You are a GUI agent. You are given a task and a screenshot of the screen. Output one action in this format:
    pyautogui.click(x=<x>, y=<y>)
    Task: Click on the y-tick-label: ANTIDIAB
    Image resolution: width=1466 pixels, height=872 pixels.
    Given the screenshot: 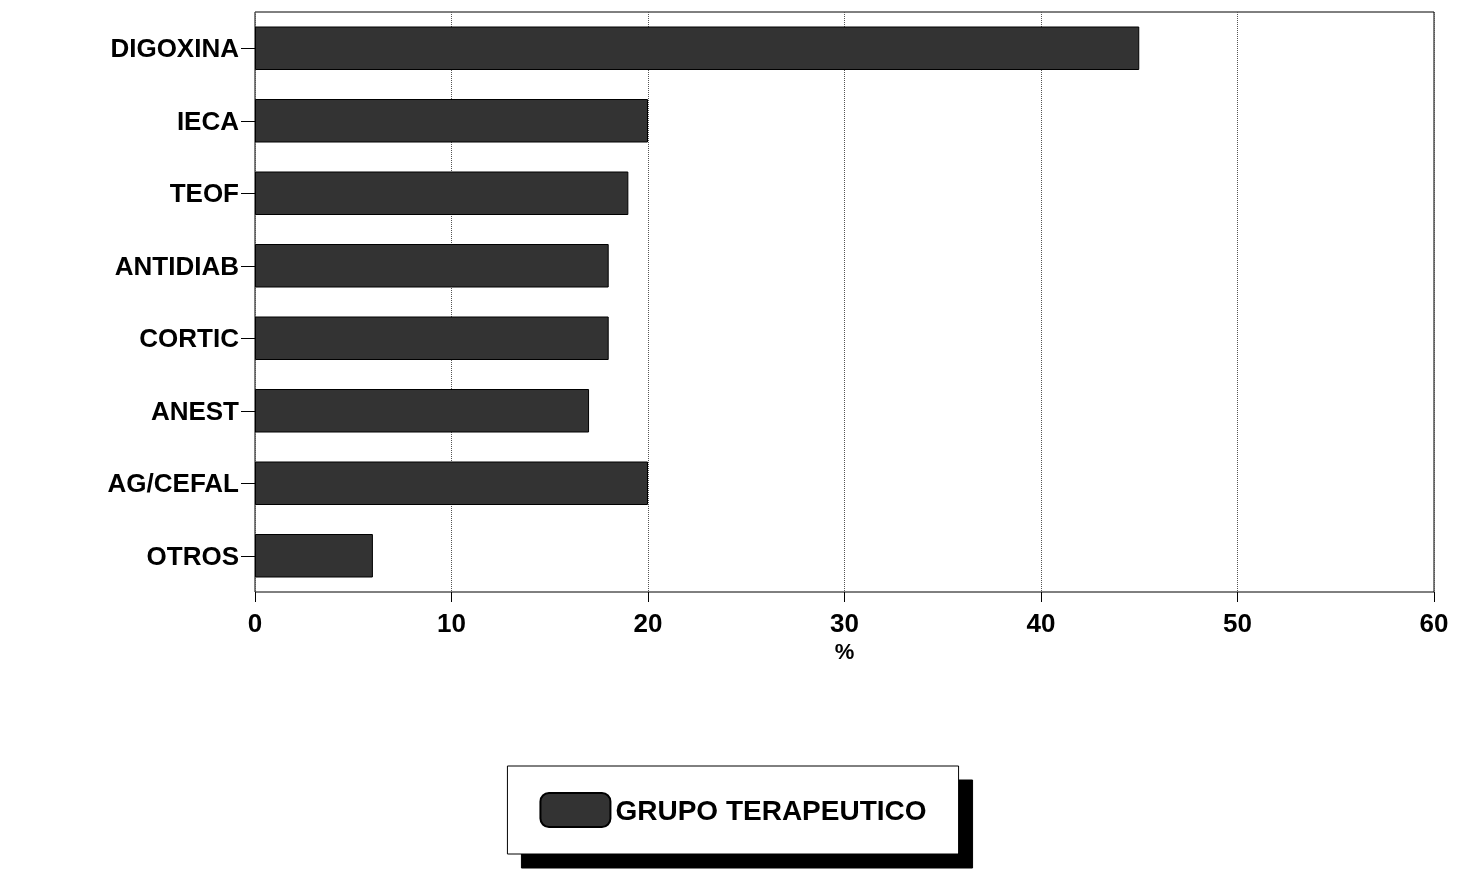 What is the action you would take?
    pyautogui.click(x=176, y=265)
    